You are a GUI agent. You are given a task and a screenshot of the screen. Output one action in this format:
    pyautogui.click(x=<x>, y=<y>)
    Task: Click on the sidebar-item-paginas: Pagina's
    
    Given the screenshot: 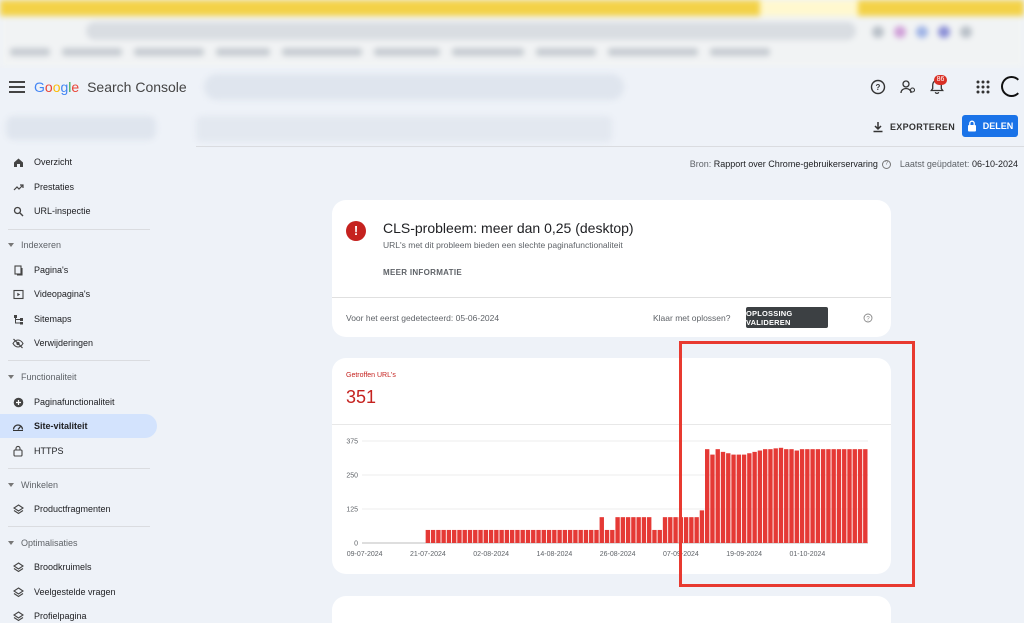 What is the action you would take?
    pyautogui.click(x=78, y=270)
    